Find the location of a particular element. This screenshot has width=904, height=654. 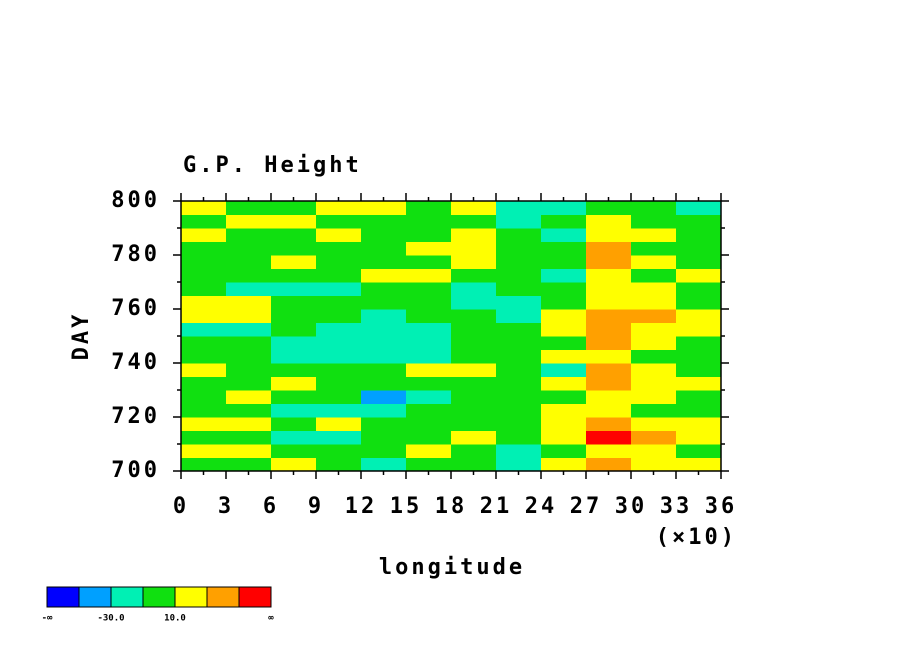

colorbar-low-label: -∞ is located at coordinates (47, 619).